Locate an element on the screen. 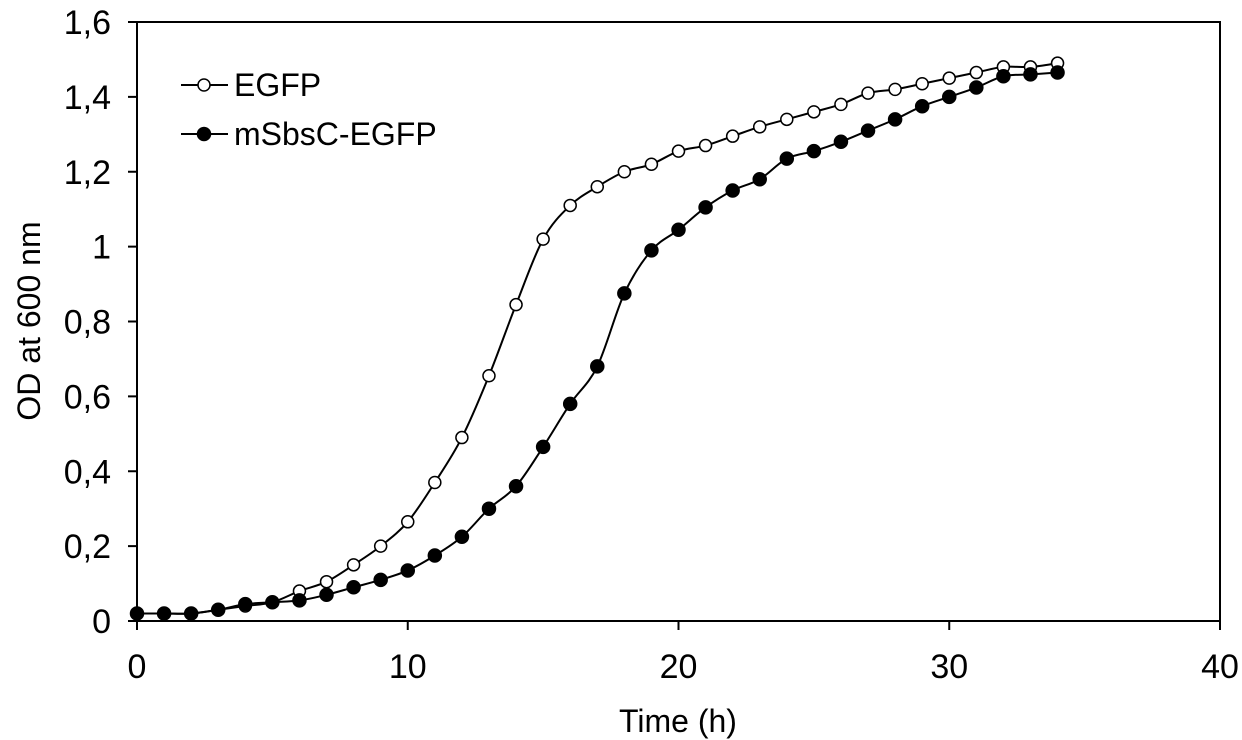 The width and height of the screenshot is (1242, 740). y-tick-label: 1,4 is located at coordinates (87, 98).